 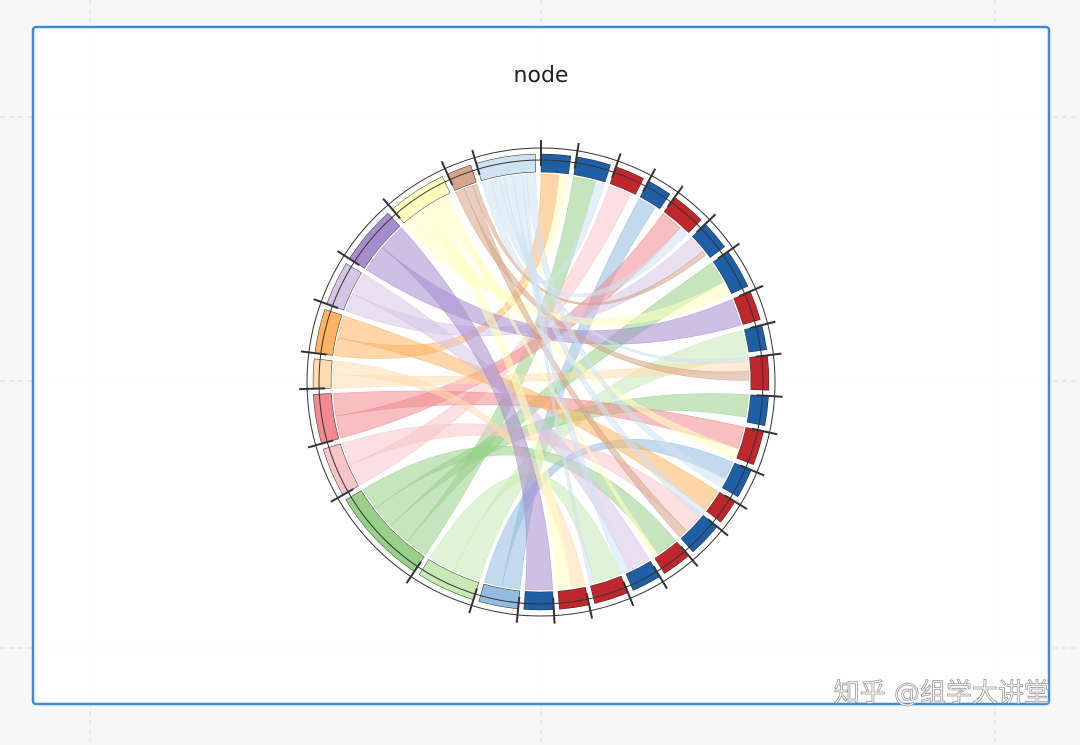 I want to click on chart-title: node, so click(x=541, y=75).